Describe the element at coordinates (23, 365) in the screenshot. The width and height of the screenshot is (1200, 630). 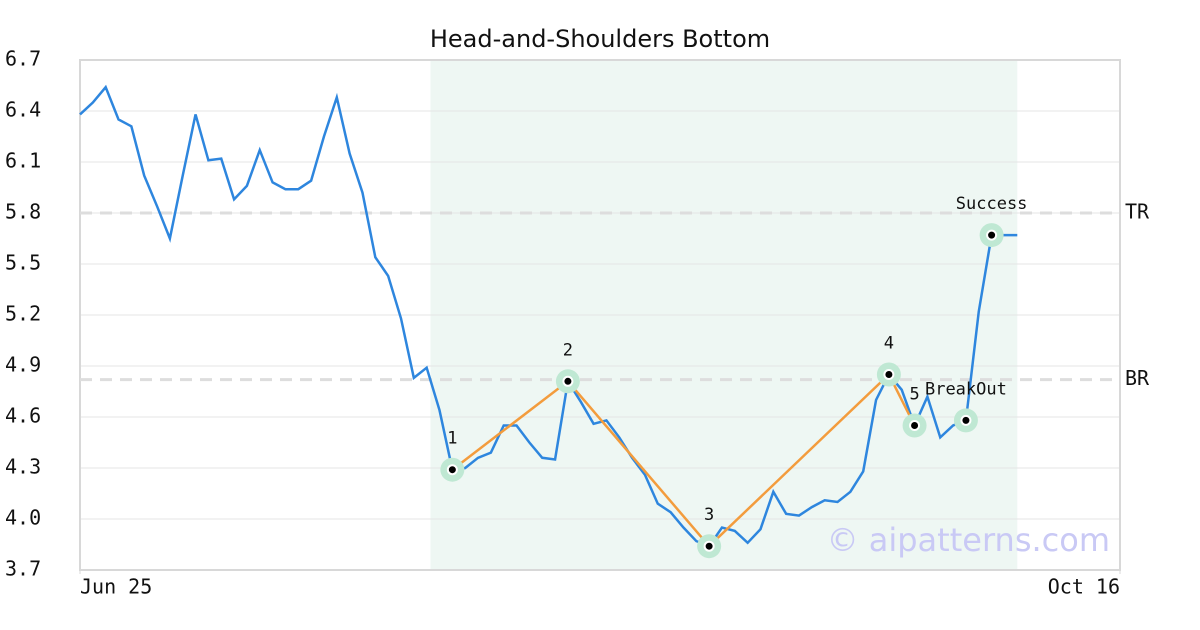
I see `y-tick-label: 4.9` at that location.